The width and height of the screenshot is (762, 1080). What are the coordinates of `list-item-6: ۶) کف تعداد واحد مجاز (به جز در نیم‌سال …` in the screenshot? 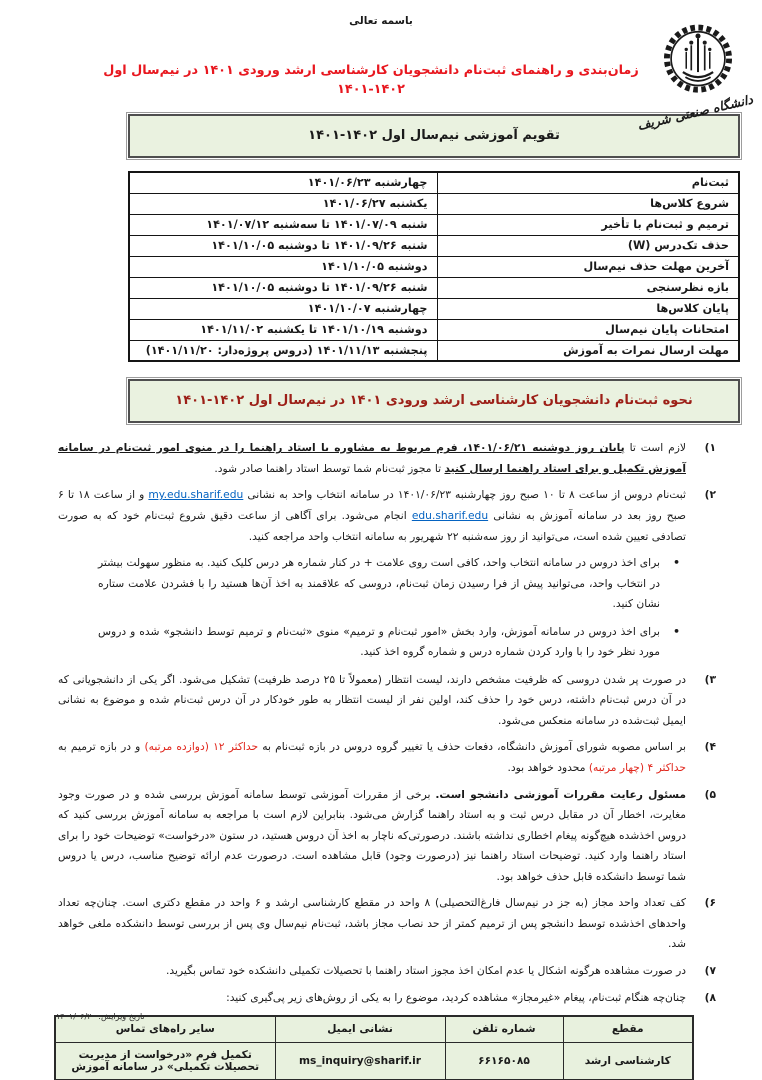 It's located at (387, 924).